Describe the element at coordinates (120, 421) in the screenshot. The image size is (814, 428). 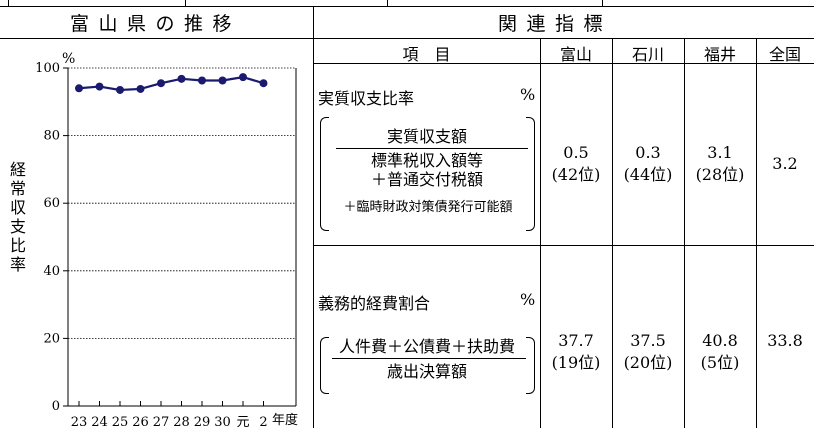
I see `x-tick-label: 25` at that location.